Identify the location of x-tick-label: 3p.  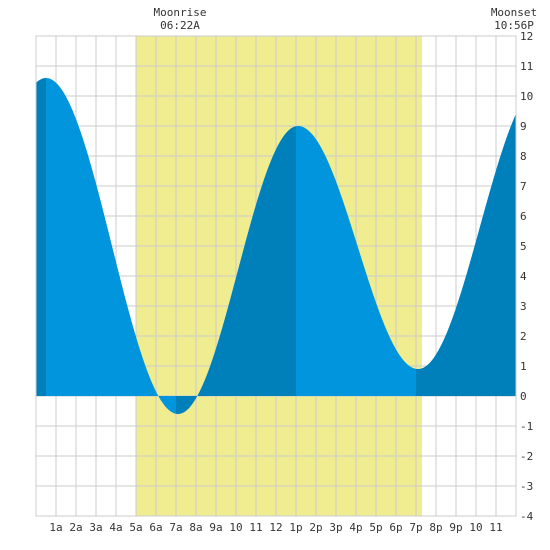
(335, 527).